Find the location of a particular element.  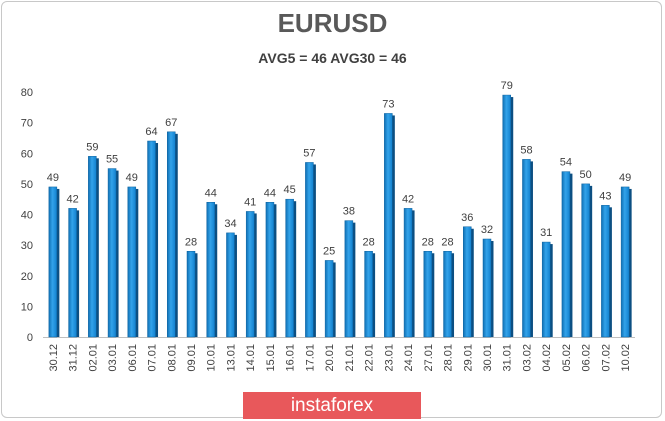

y-tick-label: 30 is located at coordinates (27, 246).